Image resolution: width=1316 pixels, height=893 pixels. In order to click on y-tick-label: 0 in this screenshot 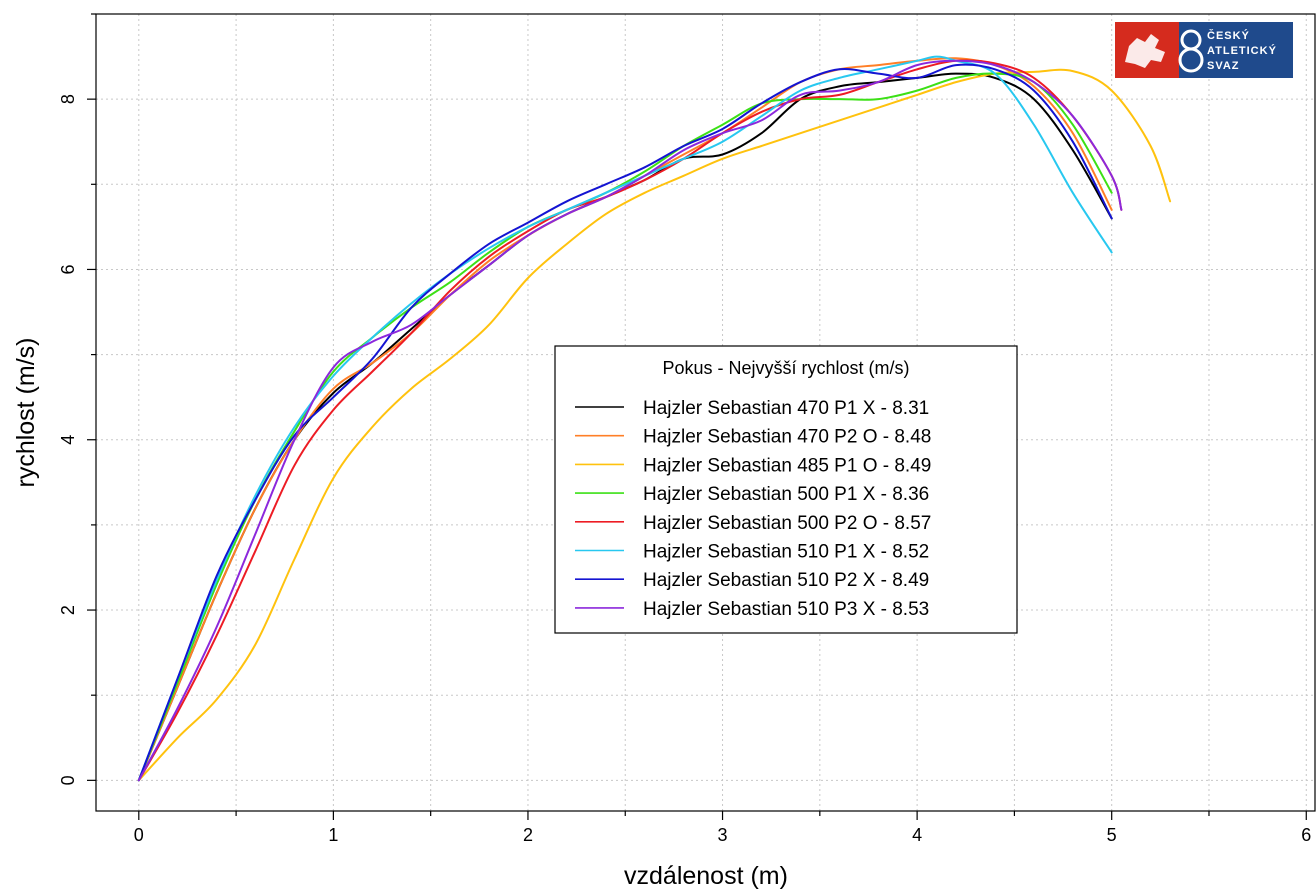, I will do `click(68, 780)`.